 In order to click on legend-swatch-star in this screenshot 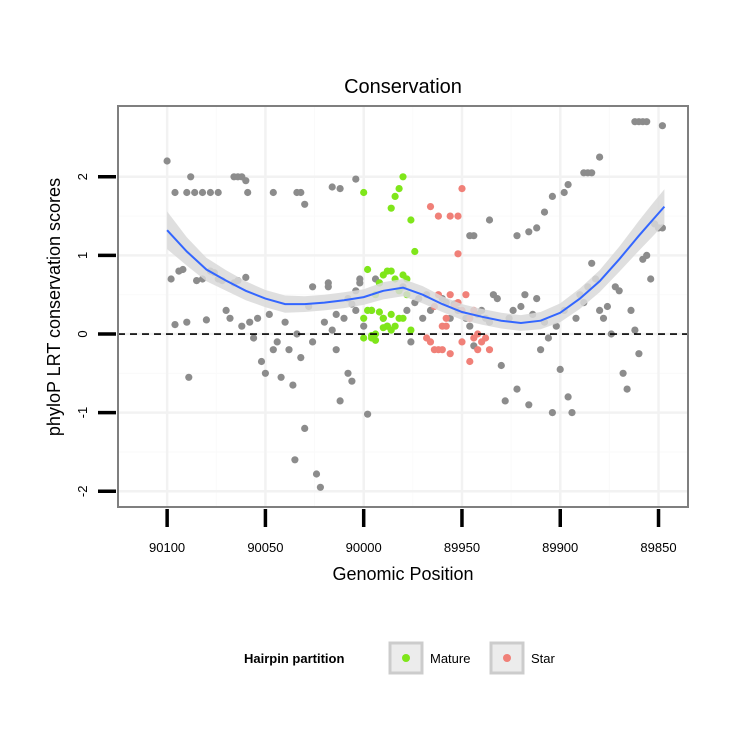, I will do `click(507, 658)`.